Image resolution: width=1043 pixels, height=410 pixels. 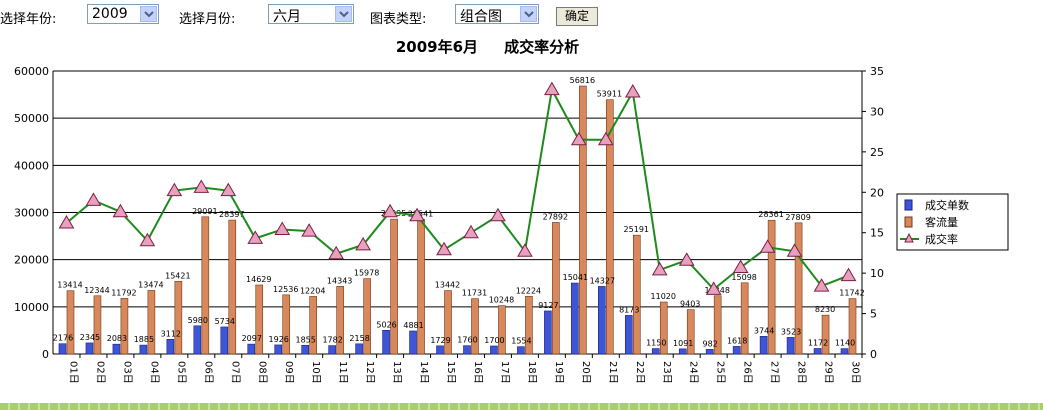 What do you see at coordinates (204, 211) in the screenshot?
I see `data-label-traffic: 29091` at bounding box center [204, 211].